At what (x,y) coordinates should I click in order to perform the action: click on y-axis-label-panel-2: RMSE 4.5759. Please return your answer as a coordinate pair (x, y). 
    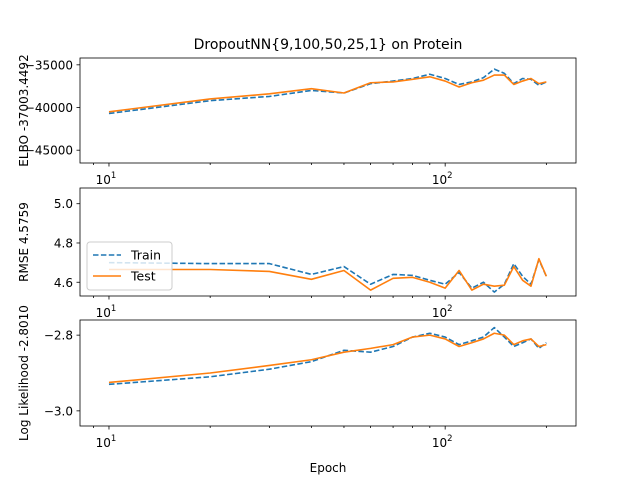
    Looking at the image, I should click on (24, 242).